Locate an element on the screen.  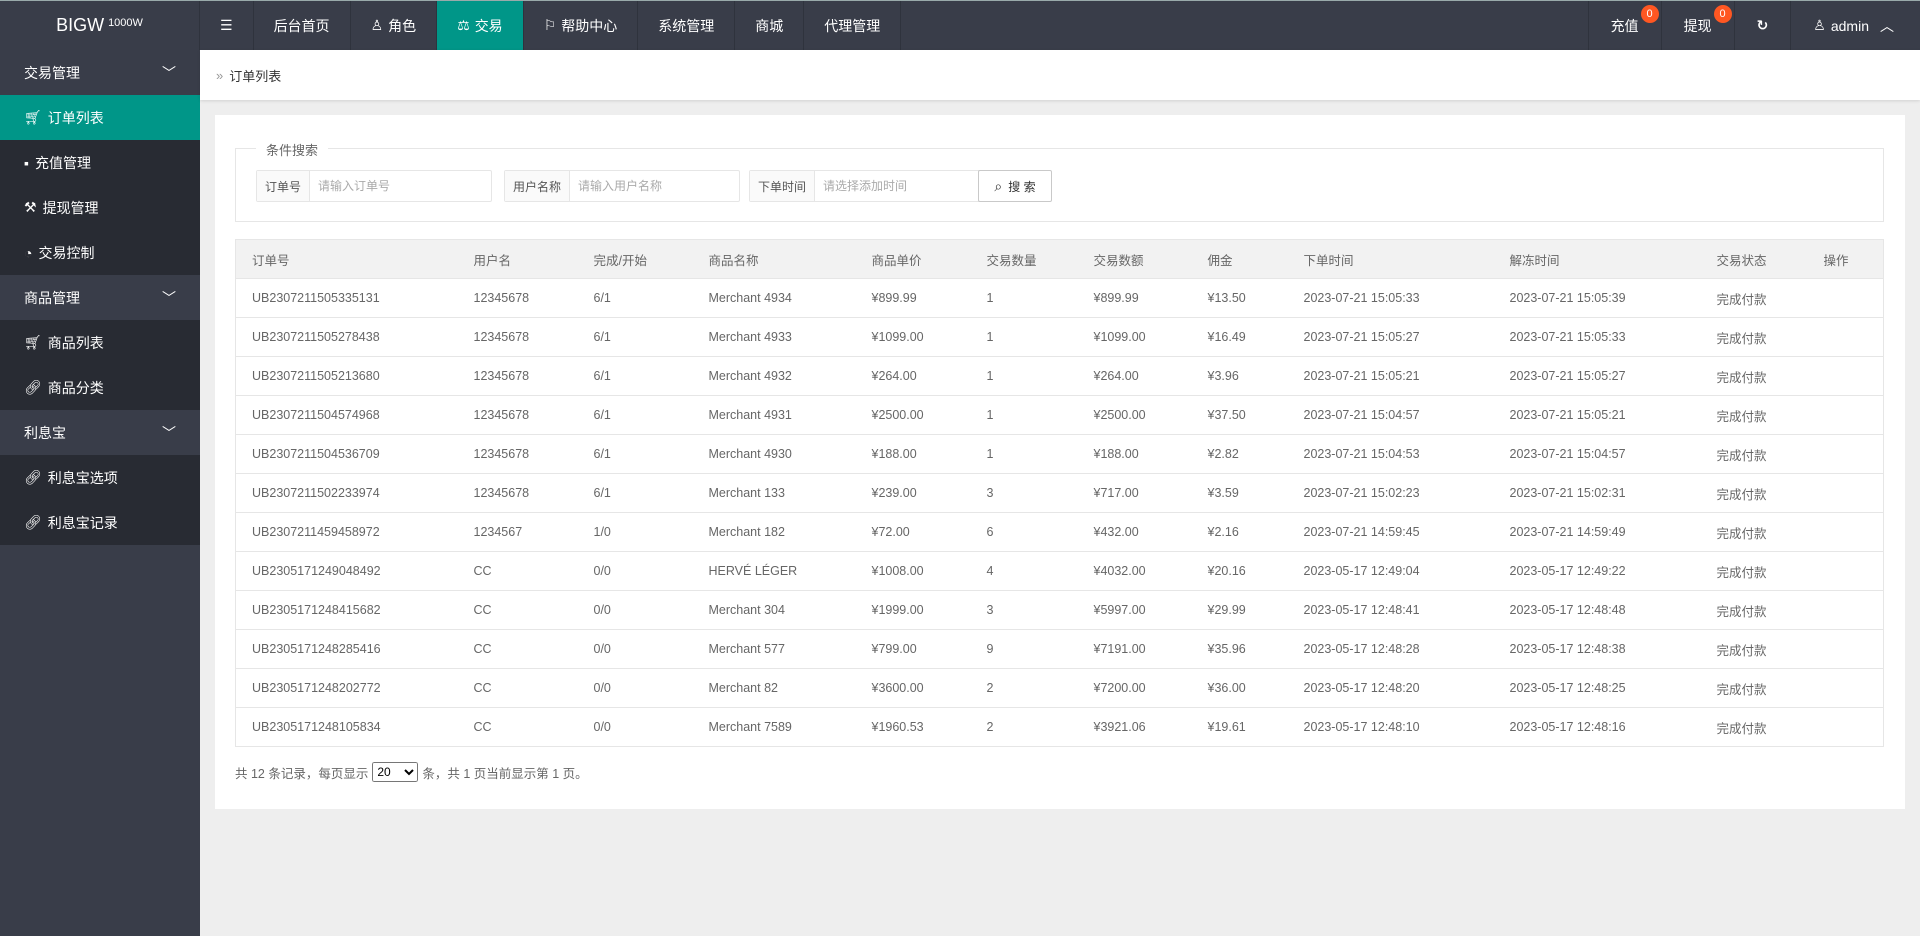
table-cell: 2023-07-21 15:02:31 is located at coordinates (1597, 493).